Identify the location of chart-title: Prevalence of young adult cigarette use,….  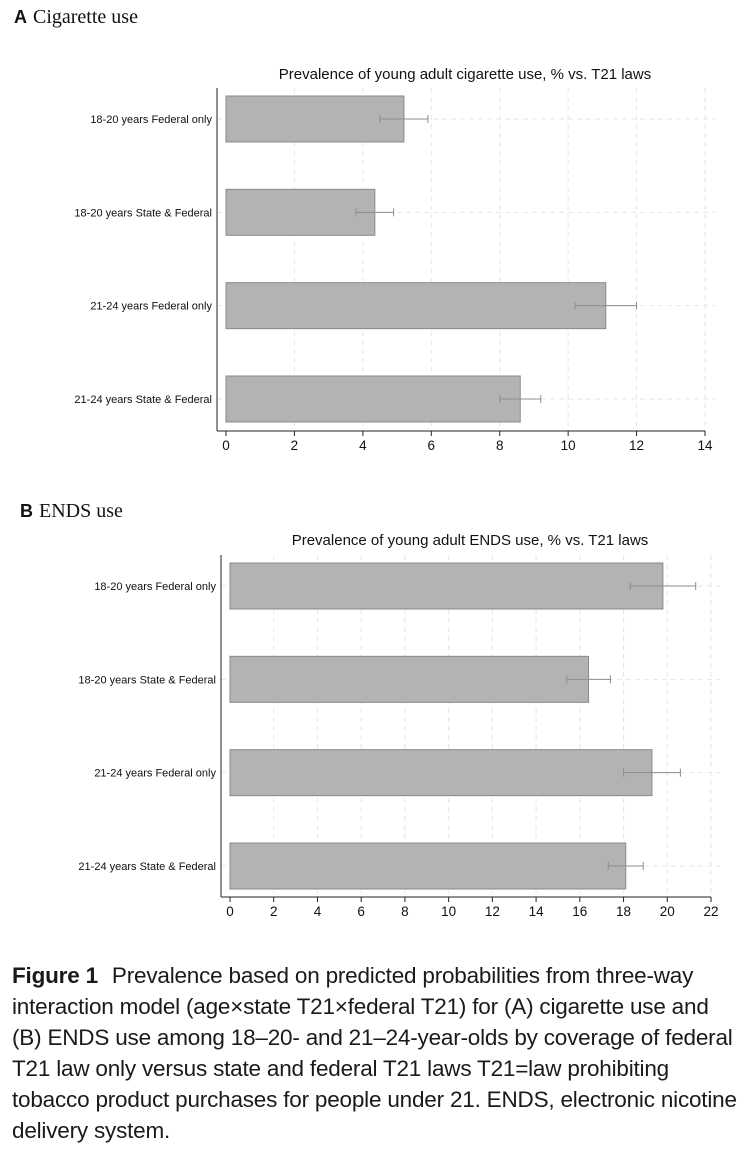
(465, 74).